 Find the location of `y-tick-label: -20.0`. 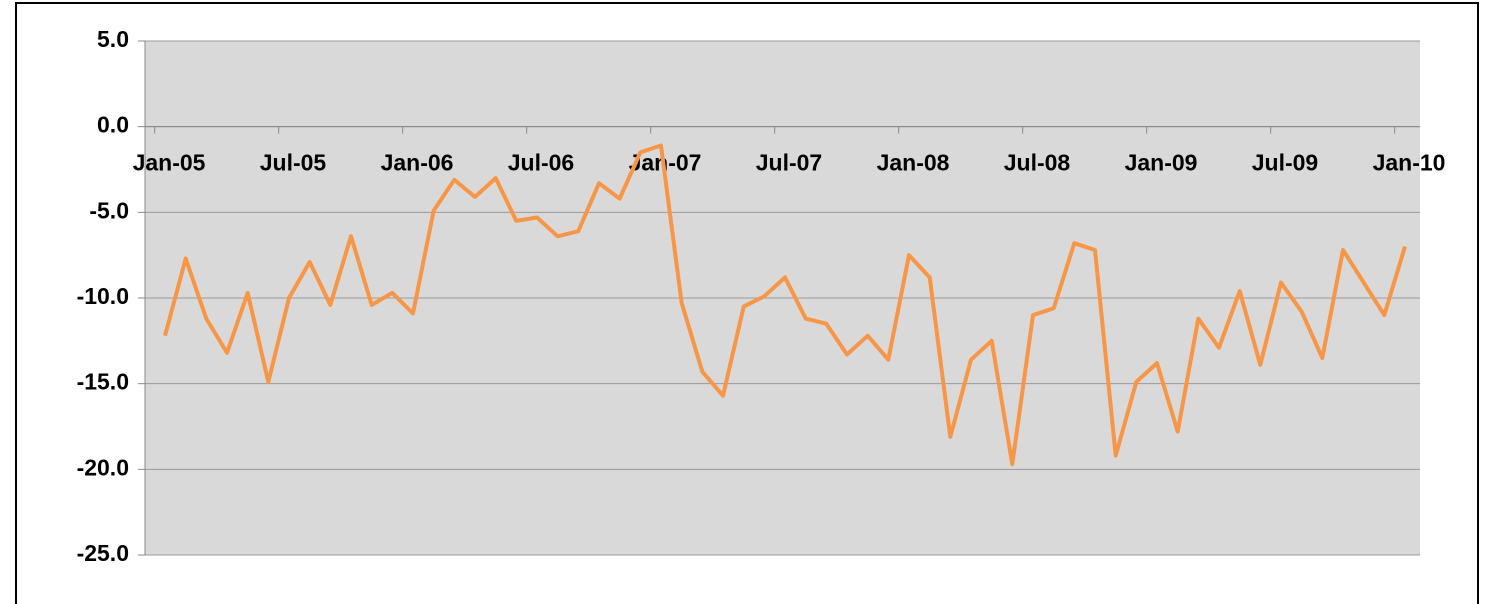

y-tick-label: -20.0 is located at coordinates (103, 467).